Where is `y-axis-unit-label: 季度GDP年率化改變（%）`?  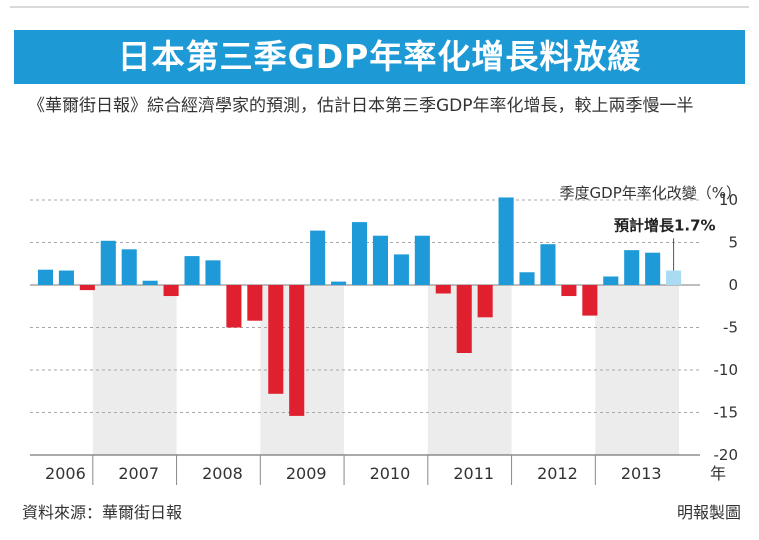 y-axis-unit-label: 季度GDP年率化改變（%） is located at coordinates (650, 193).